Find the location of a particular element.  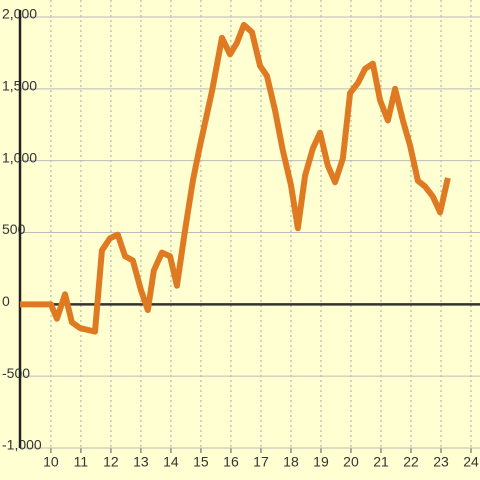

x-tick-label: 22 is located at coordinates (411, 462).